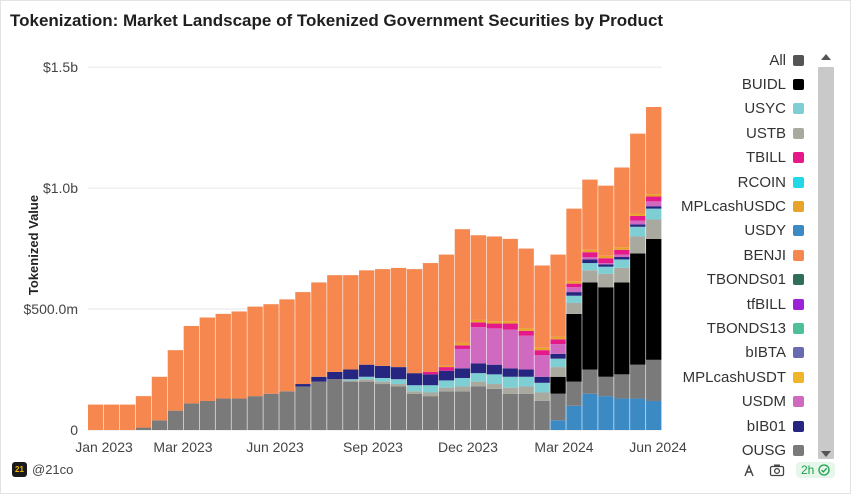  Describe the element at coordinates (742, 206) in the screenshot. I see `legend-item-mplcashusdc: MPLcashUSDC` at that location.